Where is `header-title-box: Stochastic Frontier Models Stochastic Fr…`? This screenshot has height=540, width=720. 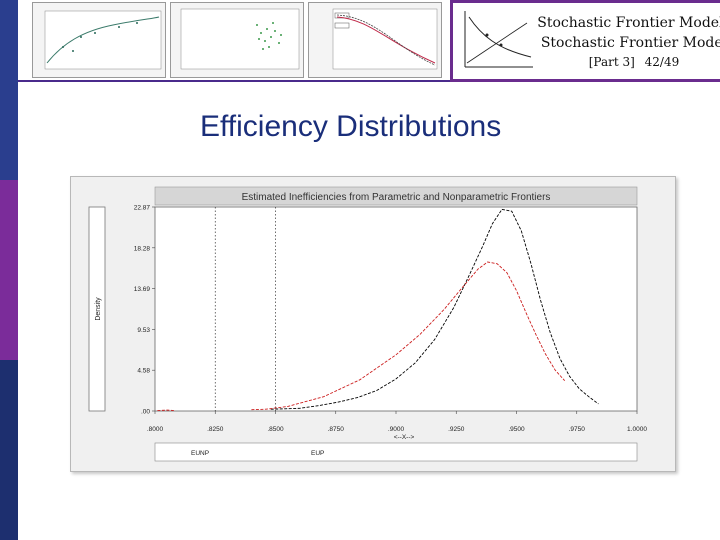 header-title-box: Stochastic Frontier Models Stochastic Fr… is located at coordinates (585, 41).